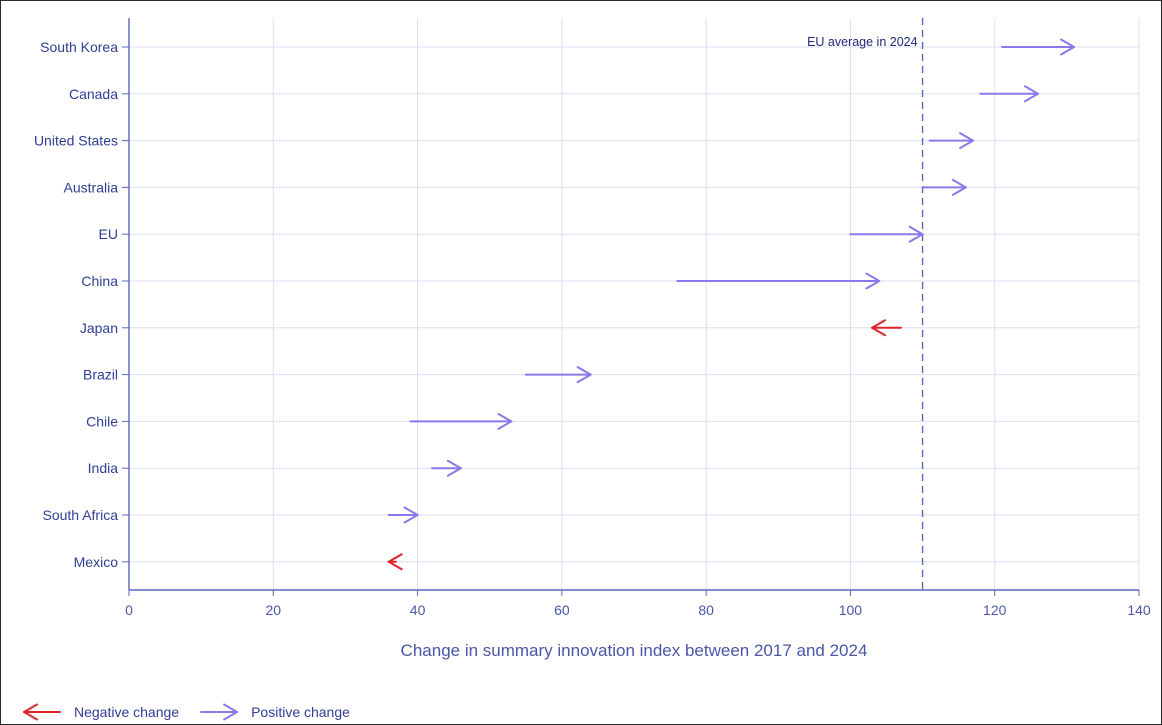  What do you see at coordinates (102, 421) in the screenshot?
I see `category-label: Chile` at bounding box center [102, 421].